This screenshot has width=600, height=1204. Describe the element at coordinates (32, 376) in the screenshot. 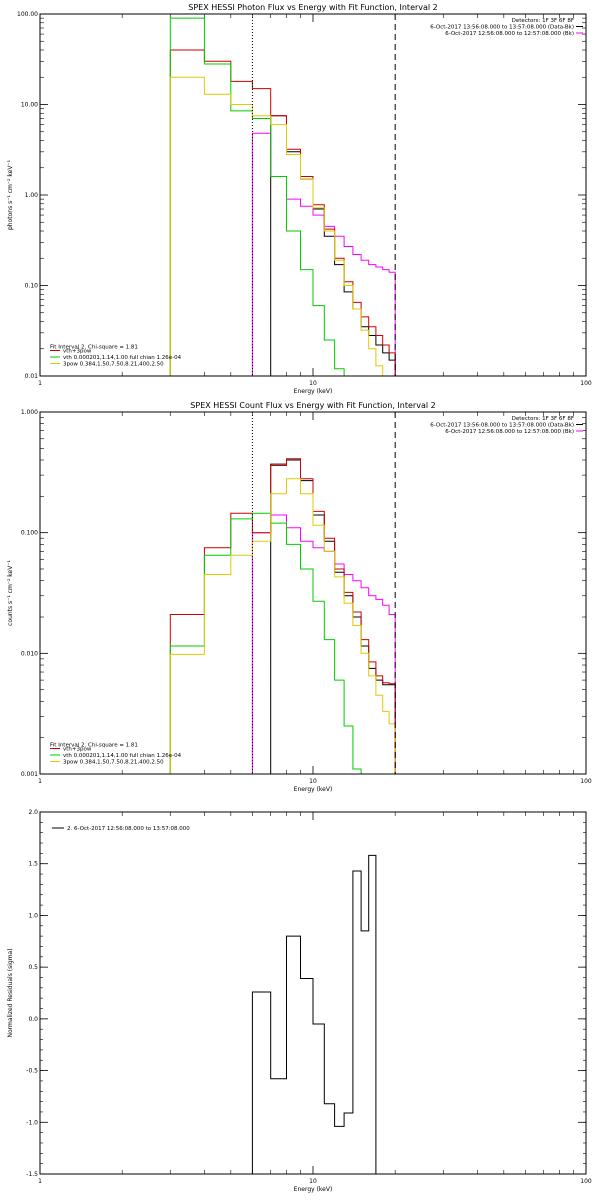

I see `y-tick-label: 0.01` at that location.